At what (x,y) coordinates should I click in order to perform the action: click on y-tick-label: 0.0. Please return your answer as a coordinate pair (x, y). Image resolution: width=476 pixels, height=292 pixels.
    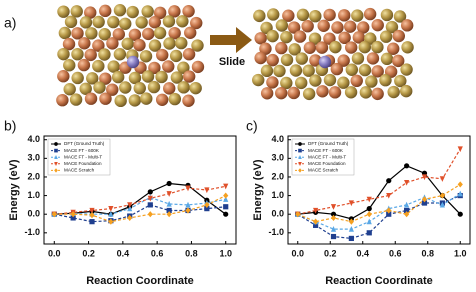
    Looking at the image, I should click on (277, 214).